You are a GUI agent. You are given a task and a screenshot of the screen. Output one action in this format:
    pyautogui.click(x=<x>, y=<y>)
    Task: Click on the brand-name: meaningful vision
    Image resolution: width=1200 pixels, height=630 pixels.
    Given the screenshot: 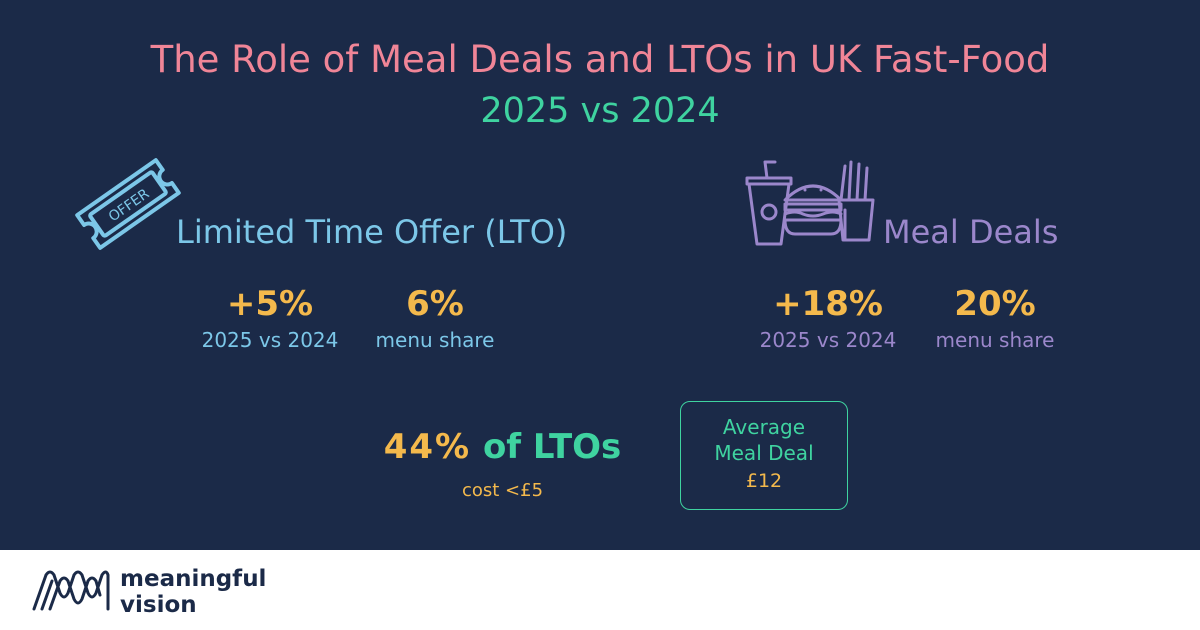 What is the action you would take?
    pyautogui.click(x=193, y=592)
    